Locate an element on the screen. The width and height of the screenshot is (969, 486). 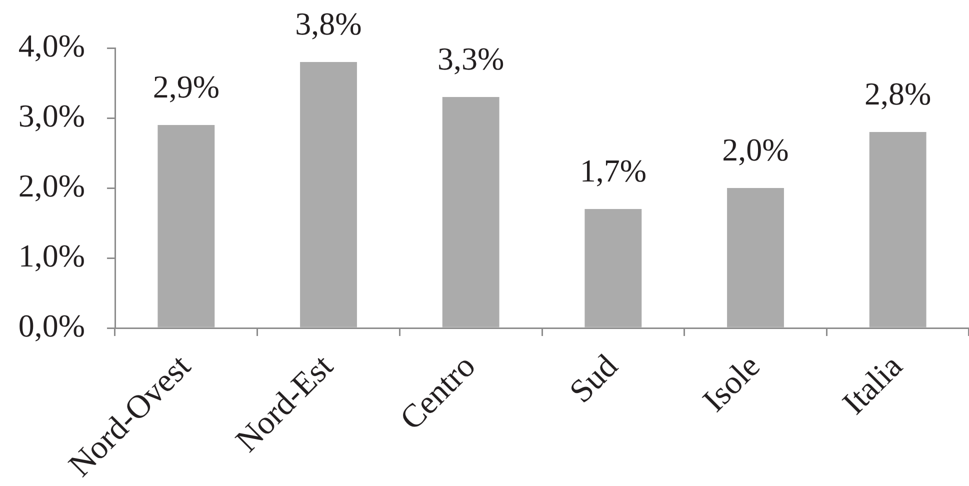
data-label: 3,3% is located at coordinates (471, 58).